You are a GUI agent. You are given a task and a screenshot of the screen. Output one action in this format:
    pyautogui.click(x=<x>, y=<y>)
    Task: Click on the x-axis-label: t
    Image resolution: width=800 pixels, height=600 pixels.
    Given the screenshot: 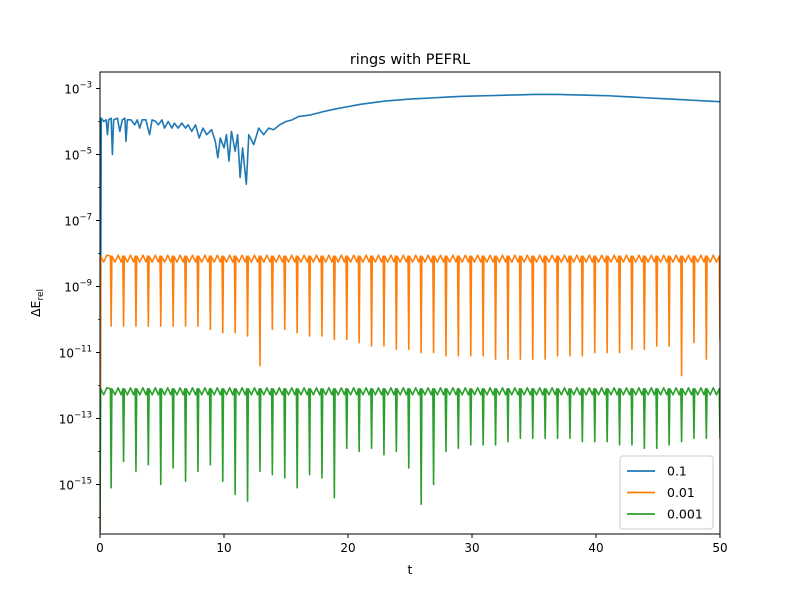 What is the action you would take?
    pyautogui.click(x=410, y=569)
    